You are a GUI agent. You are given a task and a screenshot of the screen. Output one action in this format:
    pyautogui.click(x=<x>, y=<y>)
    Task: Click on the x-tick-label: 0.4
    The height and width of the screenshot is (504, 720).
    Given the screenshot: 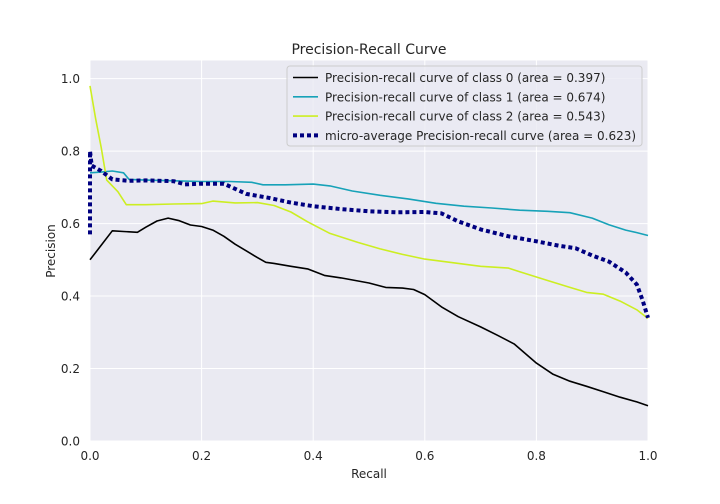 What is the action you would take?
    pyautogui.click(x=313, y=456)
    